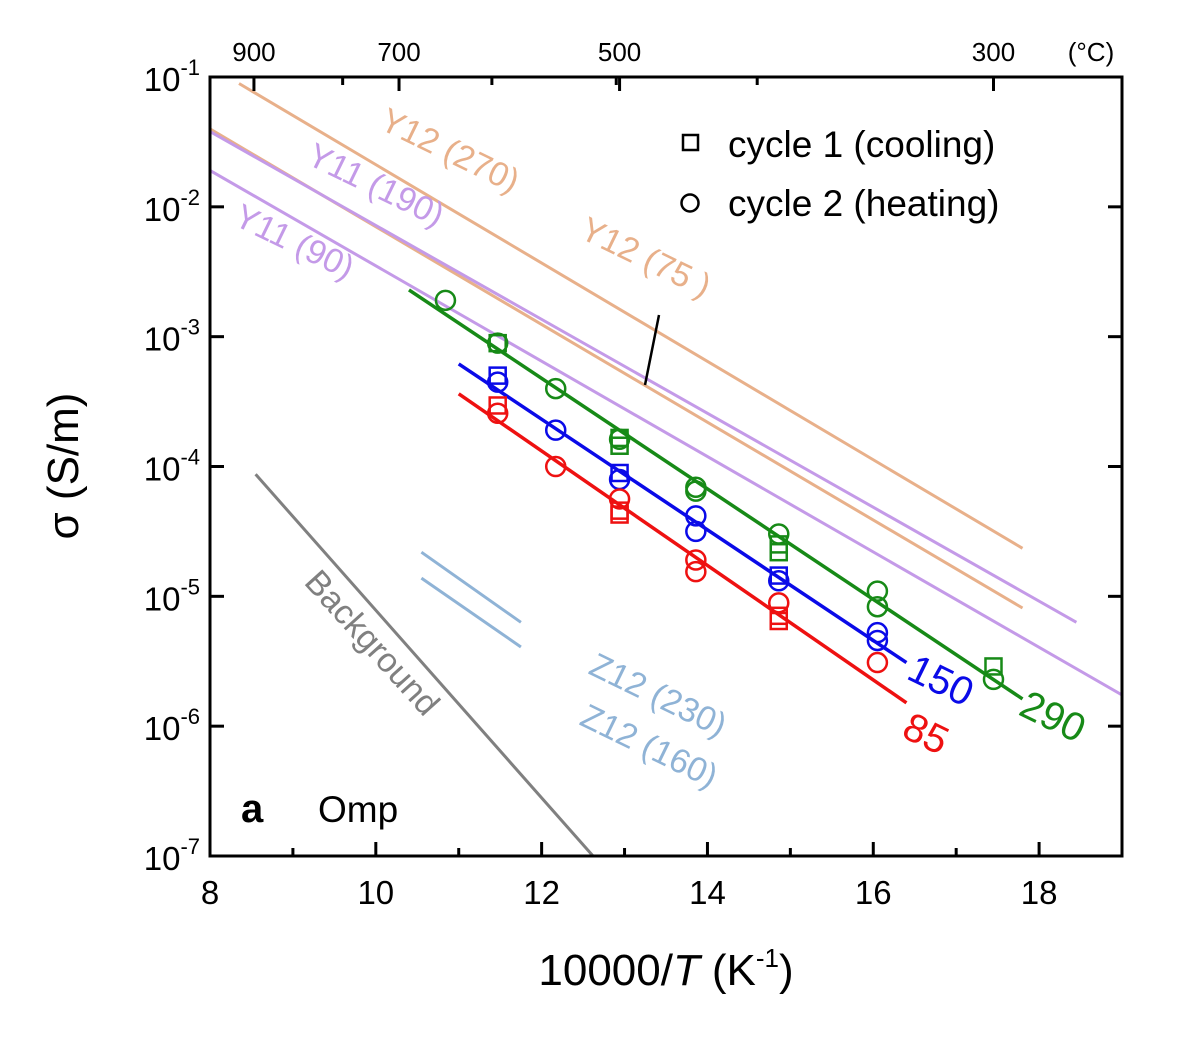 The height and width of the screenshot is (1064, 1198). I want to click on fit-label-150: 150, so click(940, 681).